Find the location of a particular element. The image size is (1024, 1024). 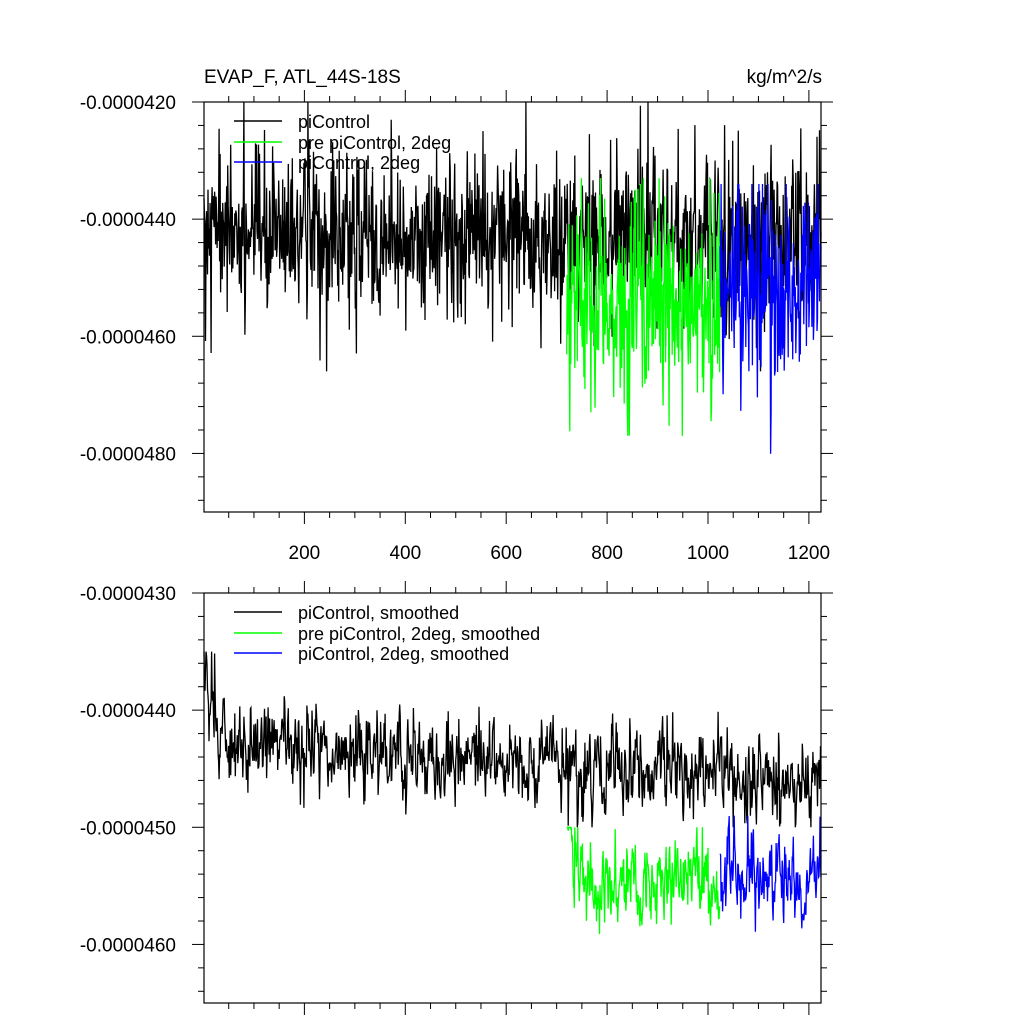

top-panel-x-tick-labels: 200 400 600 800 1000 1200 is located at coordinates (559, 553).